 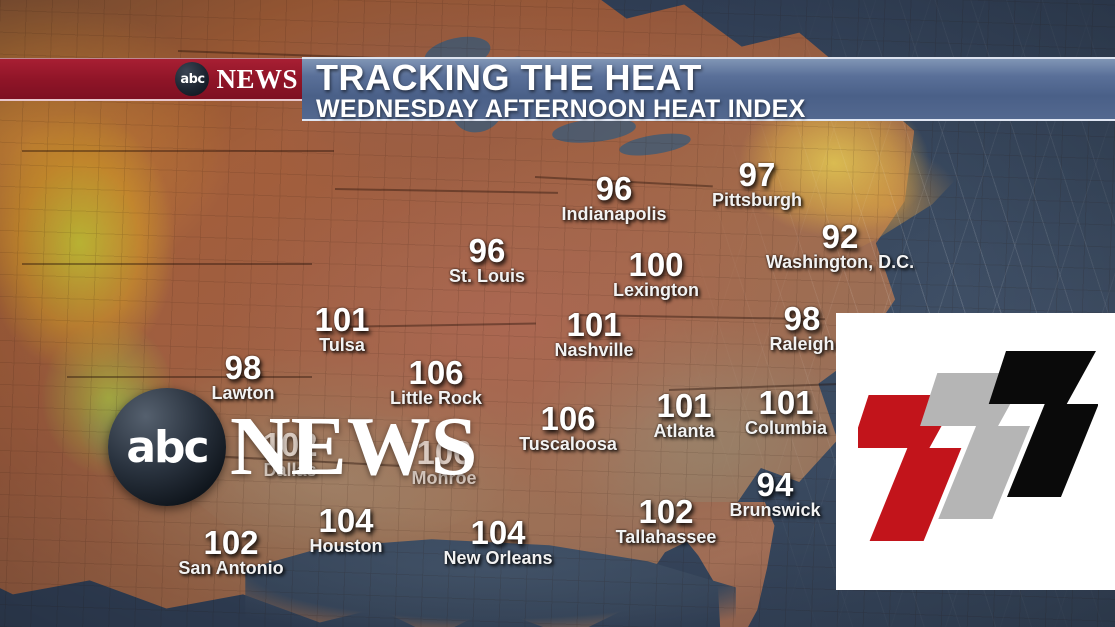 What do you see at coordinates (444, 478) in the screenshot?
I see `city-name: Monroe` at bounding box center [444, 478].